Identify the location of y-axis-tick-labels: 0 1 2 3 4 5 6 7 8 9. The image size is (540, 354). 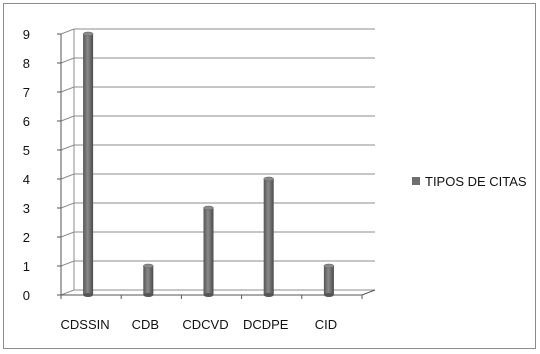
(26, 165).